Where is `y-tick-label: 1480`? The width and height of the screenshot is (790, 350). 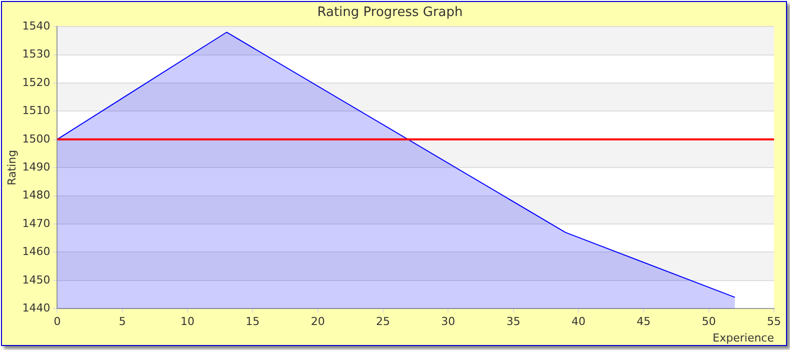
y-tick-label: 1480 is located at coordinates (36, 195).